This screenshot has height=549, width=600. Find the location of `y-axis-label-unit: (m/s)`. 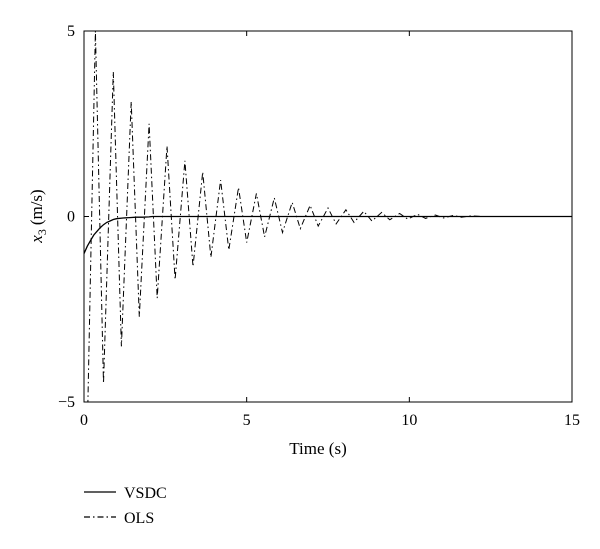

y-axis-label-unit: (m/s) is located at coordinates (36, 207).